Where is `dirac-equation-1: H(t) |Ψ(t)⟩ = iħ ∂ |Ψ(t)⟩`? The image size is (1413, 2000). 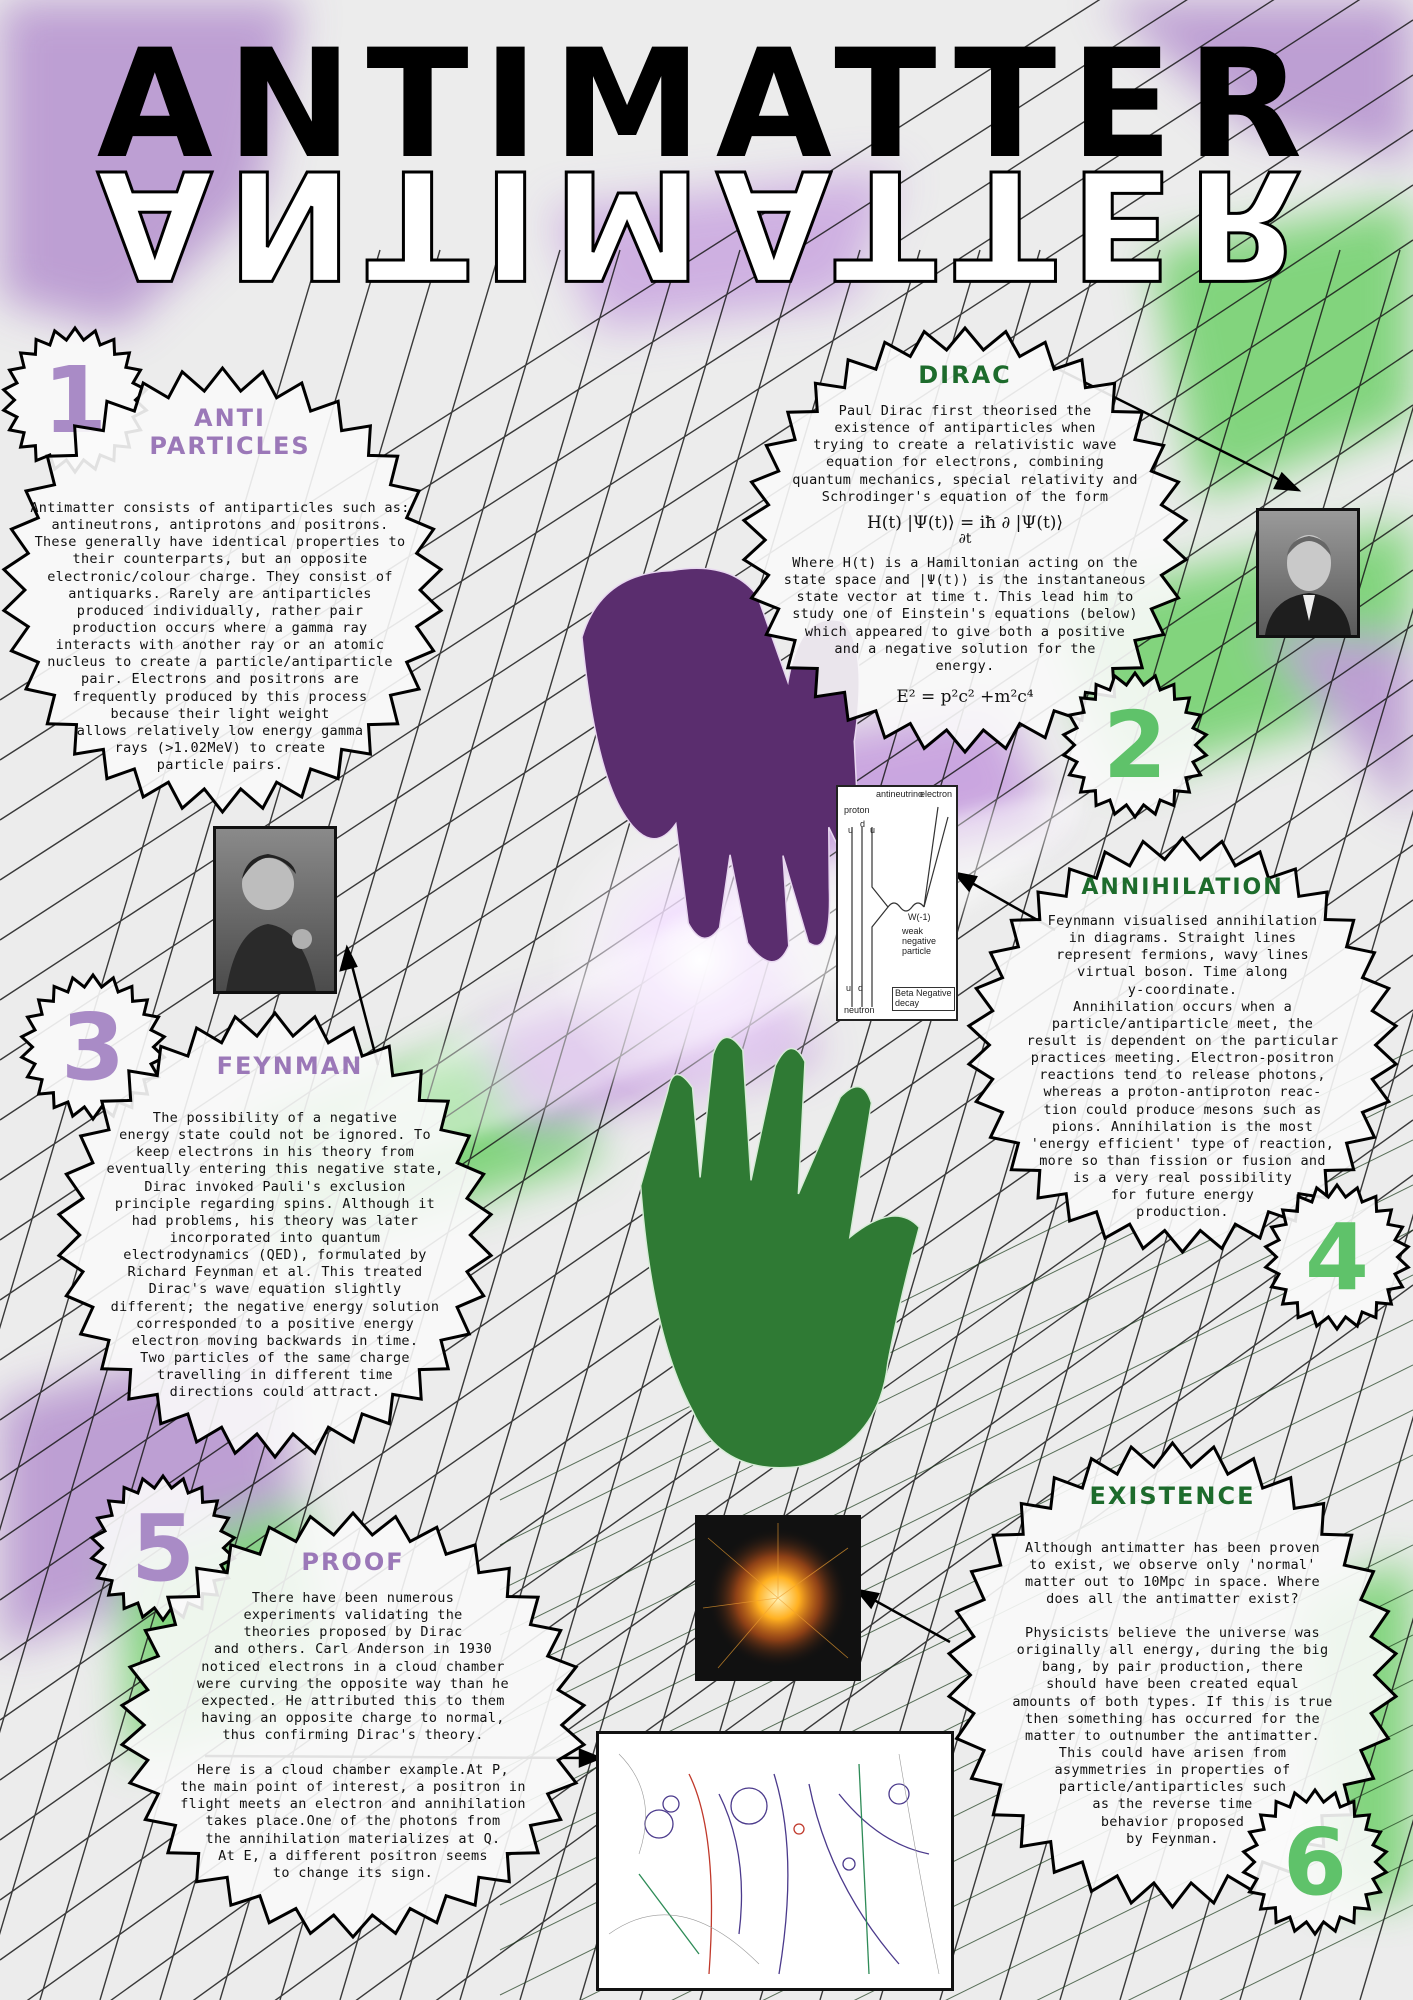 dirac-equation-1: H(t) |Ψ(t)⟩ = iħ ∂ |Ψ(t)⟩ is located at coordinates (965, 523).